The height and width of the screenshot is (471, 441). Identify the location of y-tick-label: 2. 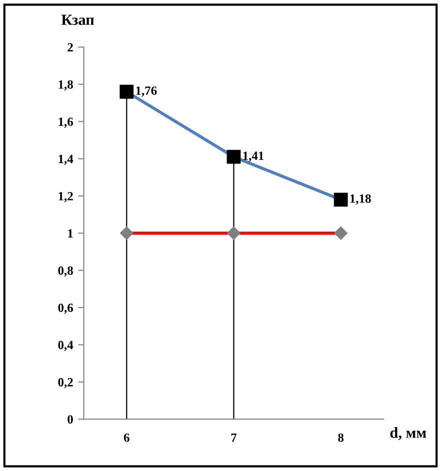
(70, 47).